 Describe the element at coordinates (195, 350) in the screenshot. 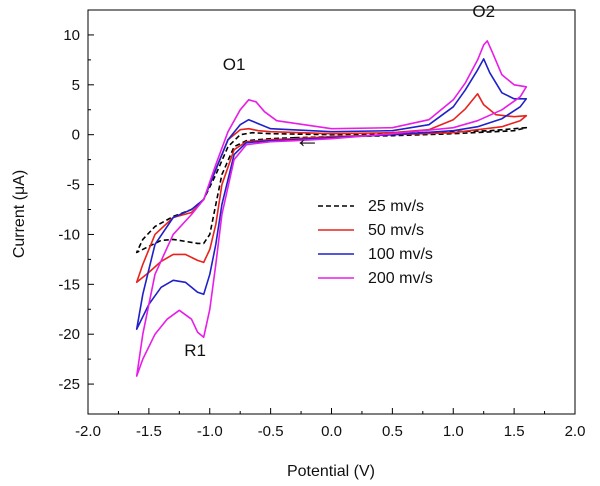

I see `peak-label-r1: R1` at that location.